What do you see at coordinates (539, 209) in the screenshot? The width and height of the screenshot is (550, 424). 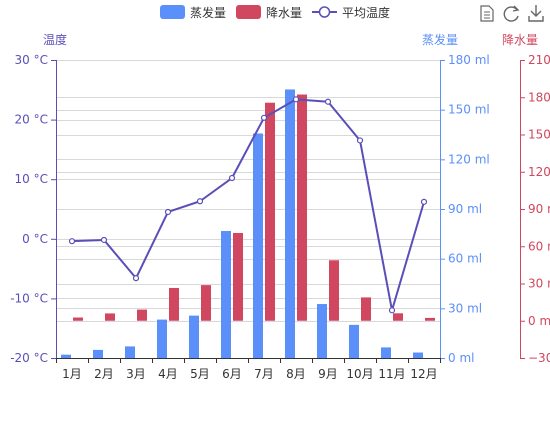 I see `precipitation-tick-label: 90 m` at bounding box center [539, 209].